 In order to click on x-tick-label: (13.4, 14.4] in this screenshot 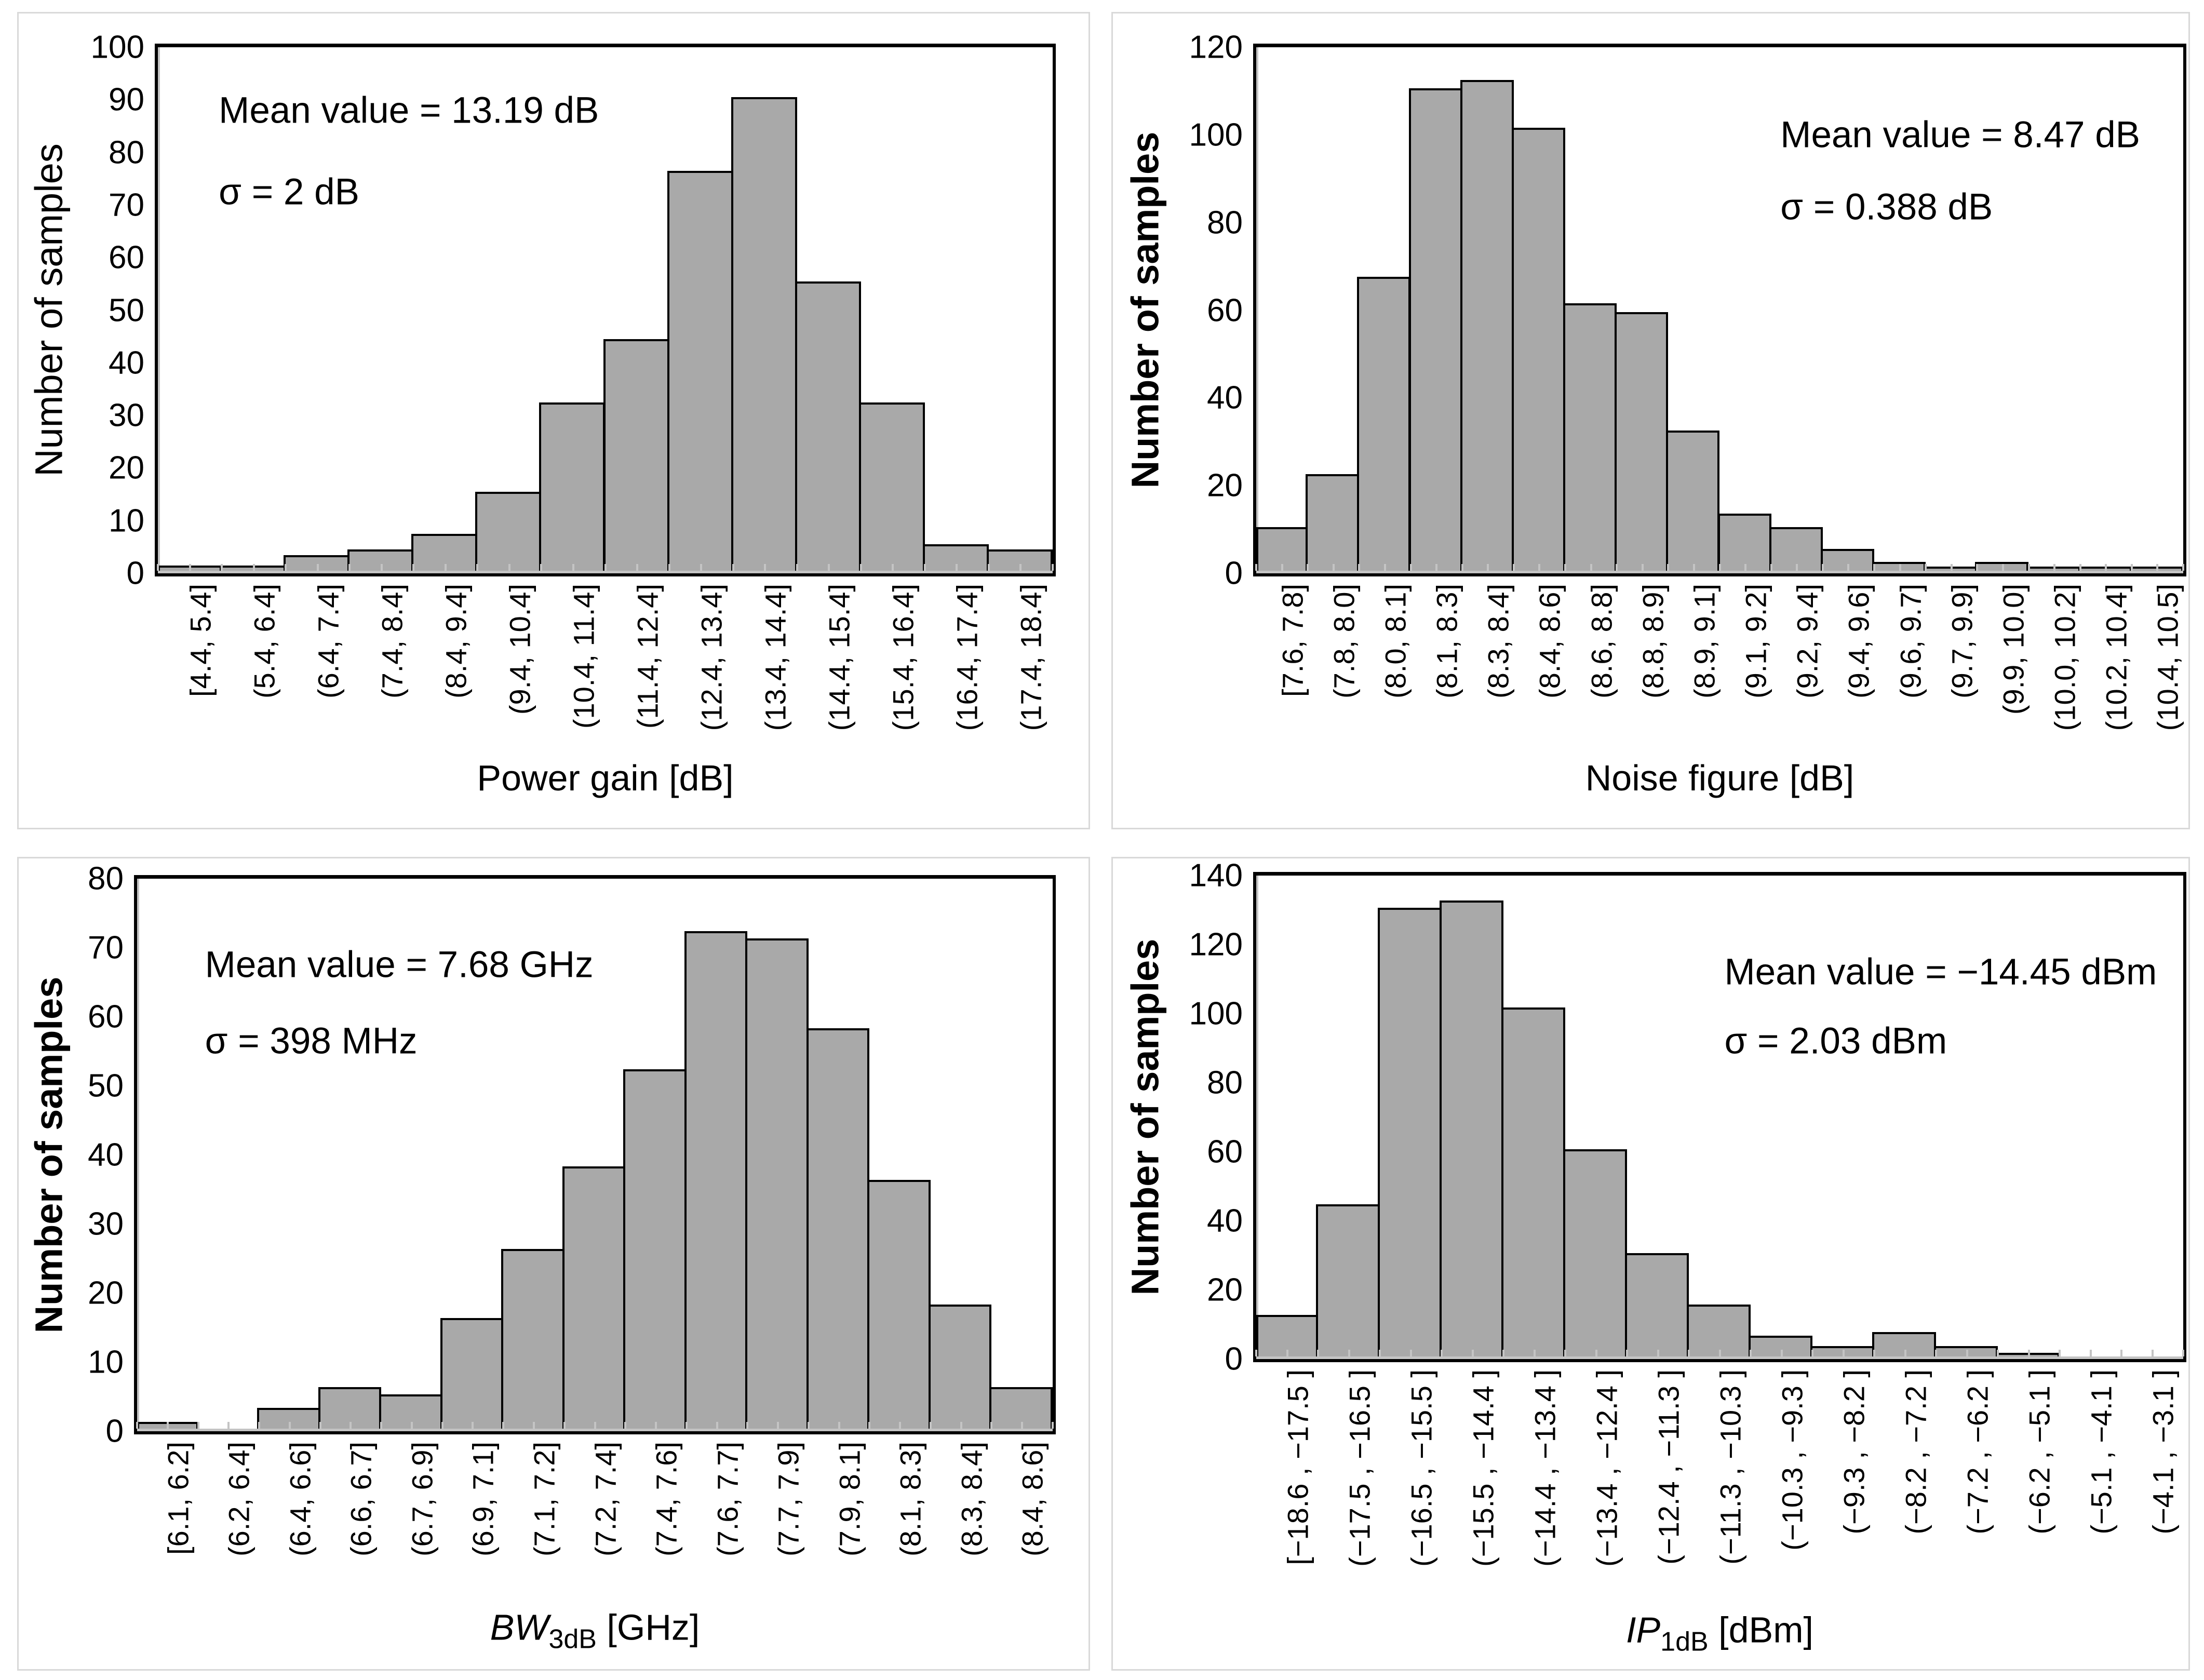, I will do `click(775, 657)`.